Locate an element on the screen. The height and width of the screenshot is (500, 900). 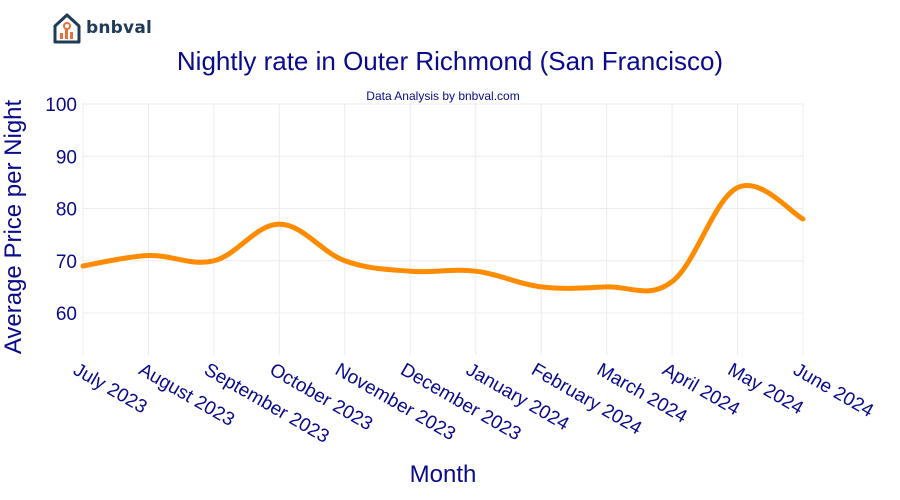
x-axis-title: Month is located at coordinates (443, 474).